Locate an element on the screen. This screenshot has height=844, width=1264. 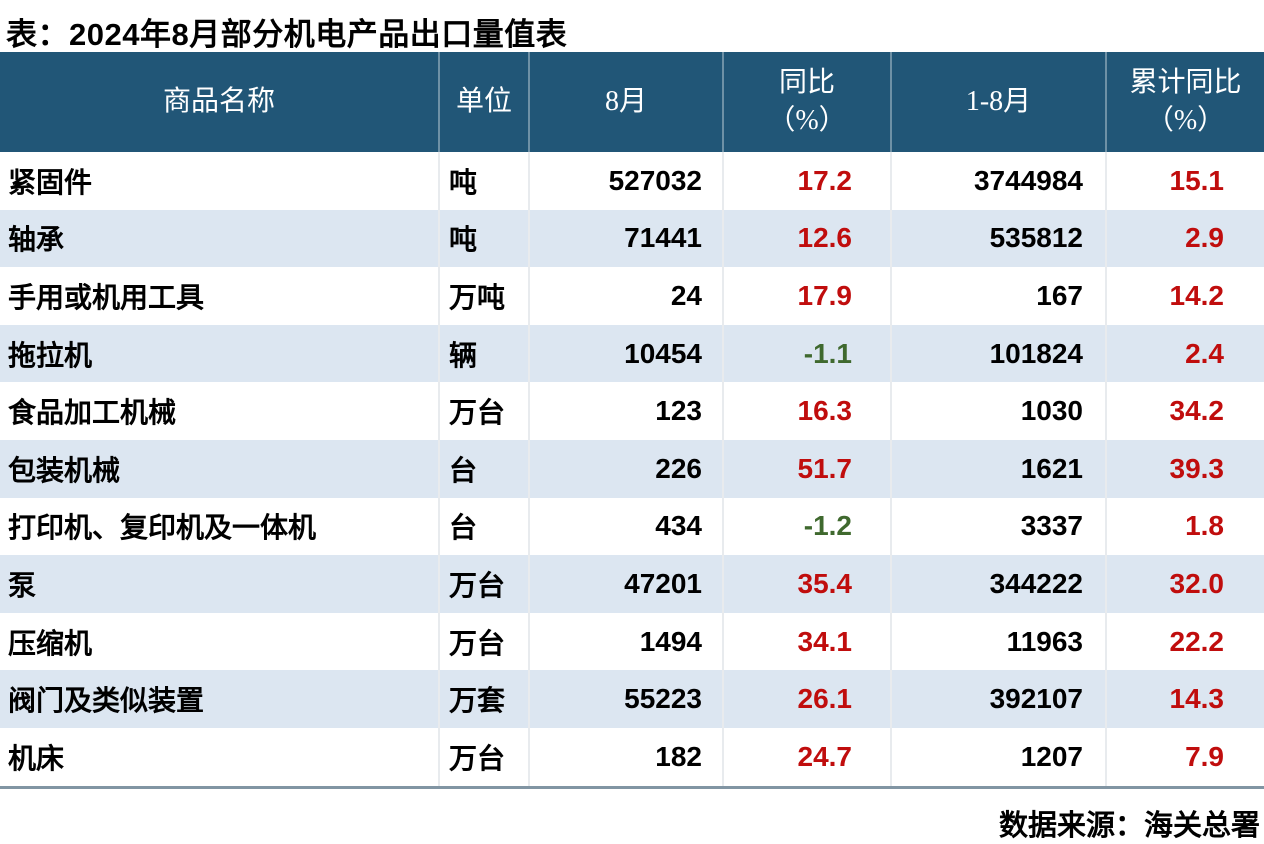
cell-august-value: 47201 is located at coordinates (625, 584).